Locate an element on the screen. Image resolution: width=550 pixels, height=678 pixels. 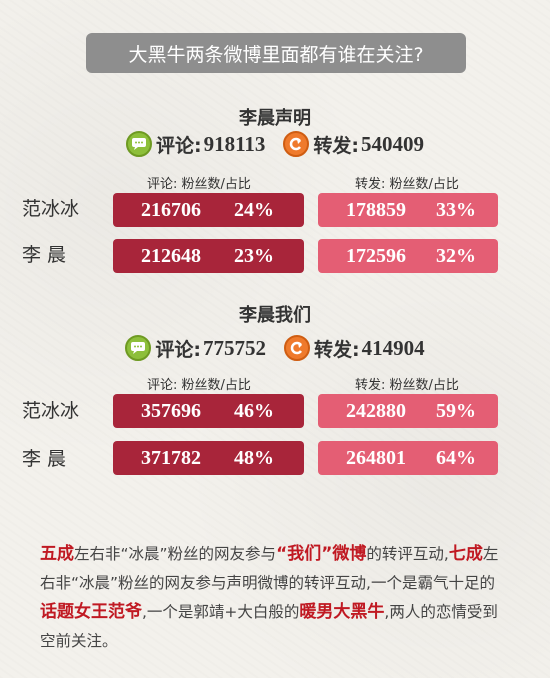
fans-value: 371782 is located at coordinates (171, 457).